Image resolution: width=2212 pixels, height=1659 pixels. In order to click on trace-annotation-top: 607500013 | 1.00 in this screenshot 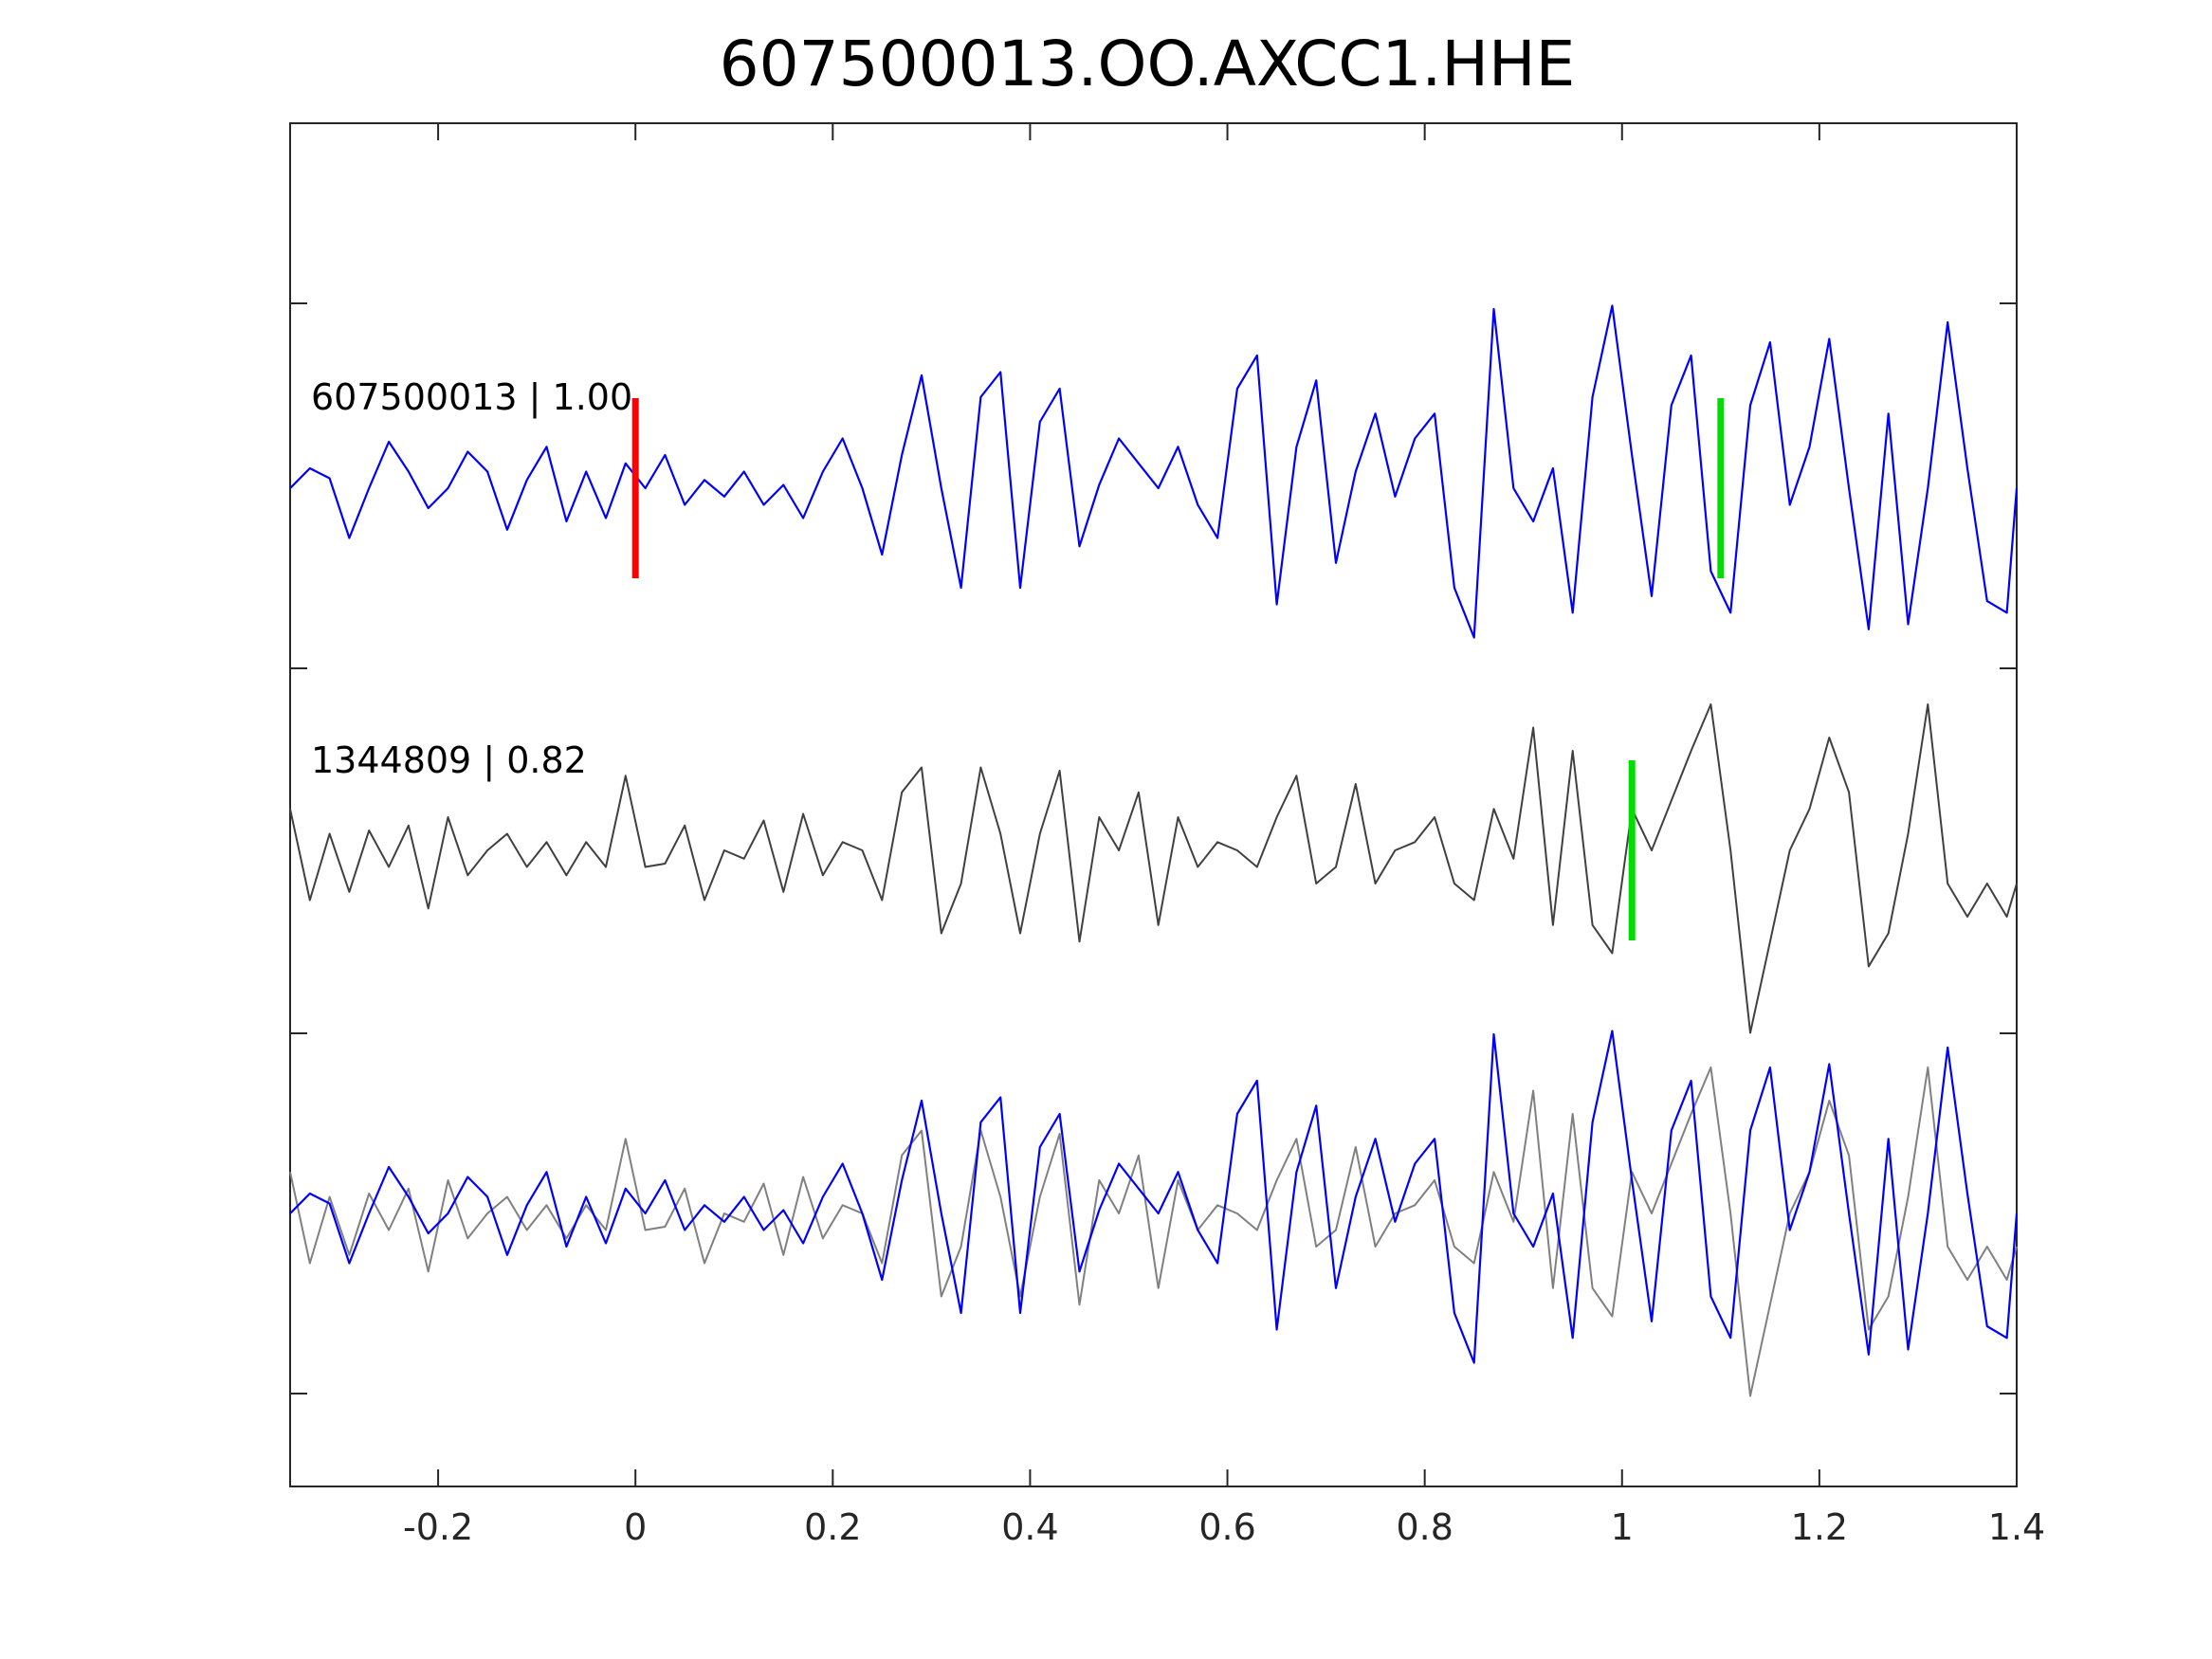, I will do `click(471, 397)`.